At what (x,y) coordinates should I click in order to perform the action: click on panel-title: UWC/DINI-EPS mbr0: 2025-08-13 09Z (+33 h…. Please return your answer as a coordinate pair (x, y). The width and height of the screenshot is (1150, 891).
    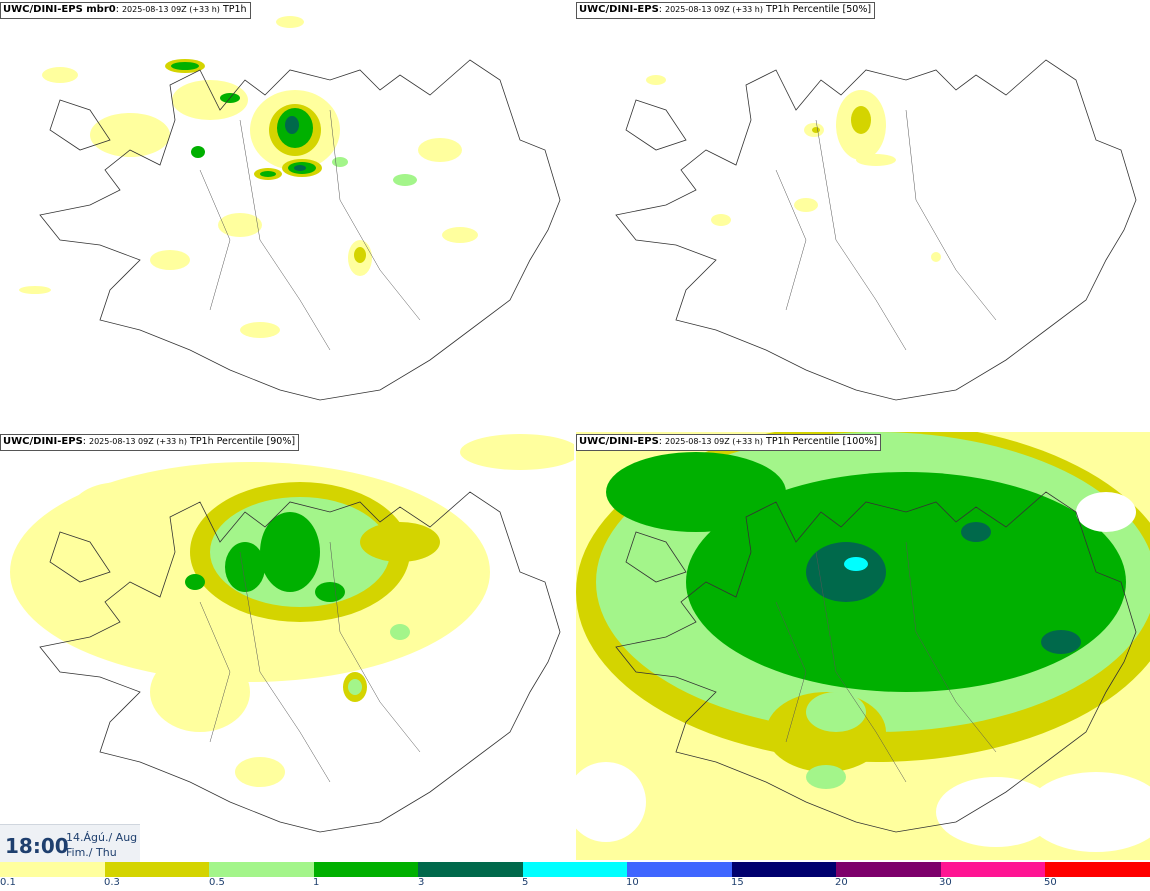
    Looking at the image, I should click on (125, 10).